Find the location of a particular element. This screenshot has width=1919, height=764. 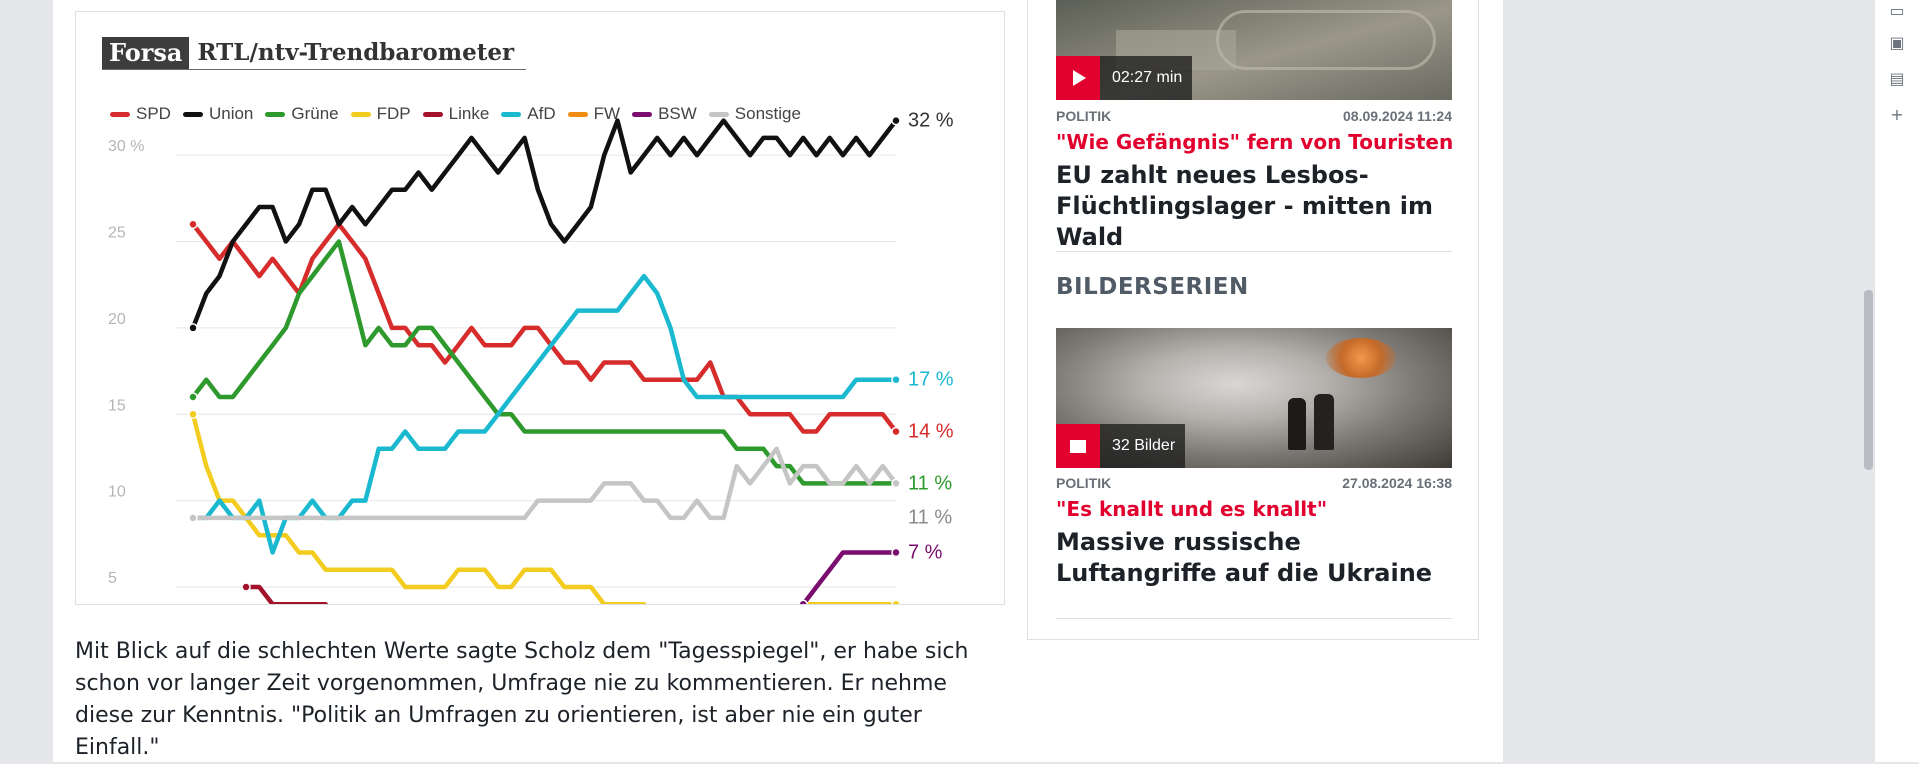

chart-legend: SPD Union Grüne FDP Linke AfD FW BSW Sonstige is located at coordinates (455, 114).